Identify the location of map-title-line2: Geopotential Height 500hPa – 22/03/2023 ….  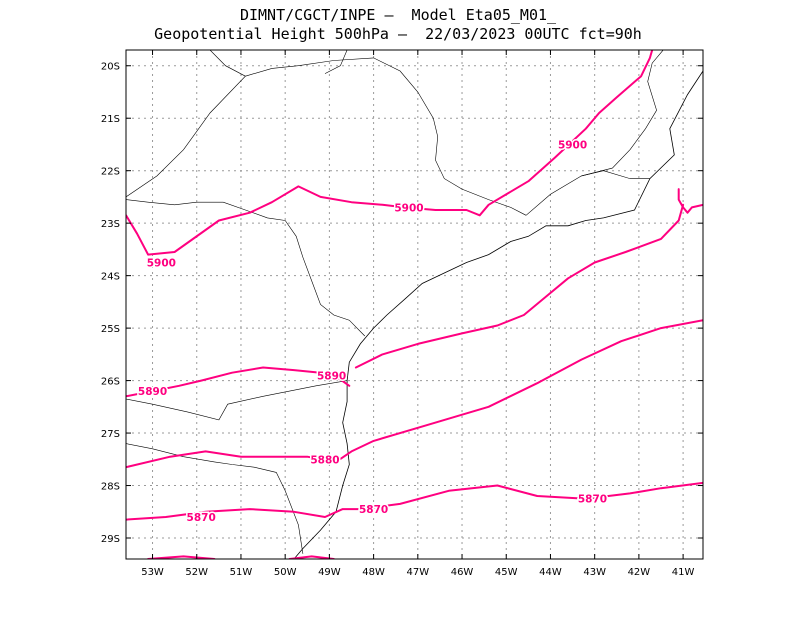
(398, 34).